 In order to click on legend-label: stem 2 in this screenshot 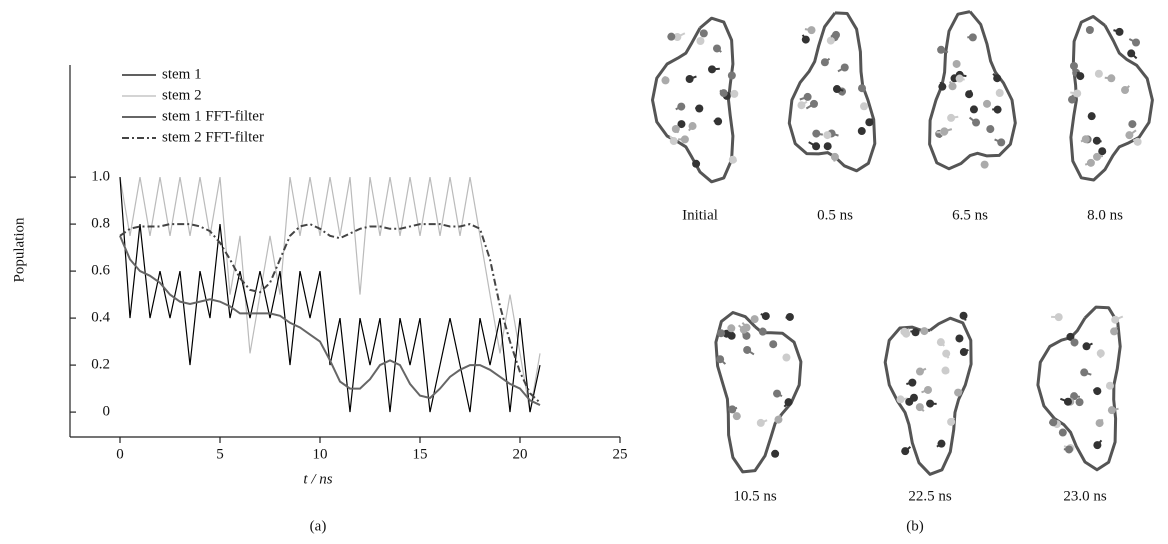, I will do `click(182, 95)`.